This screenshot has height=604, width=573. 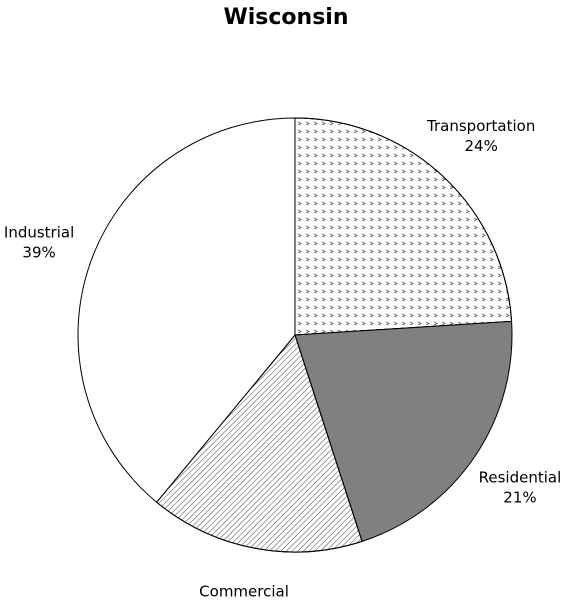 I want to click on slice-value-label: 24%, so click(x=481, y=146).